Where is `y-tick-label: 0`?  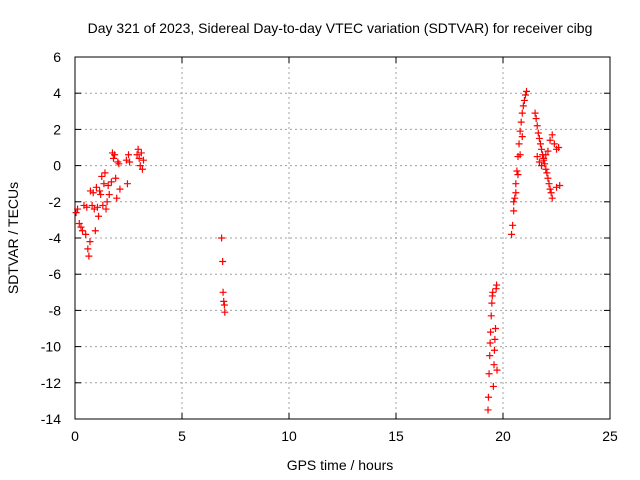
y-tick-label: 0 is located at coordinates (57, 166).